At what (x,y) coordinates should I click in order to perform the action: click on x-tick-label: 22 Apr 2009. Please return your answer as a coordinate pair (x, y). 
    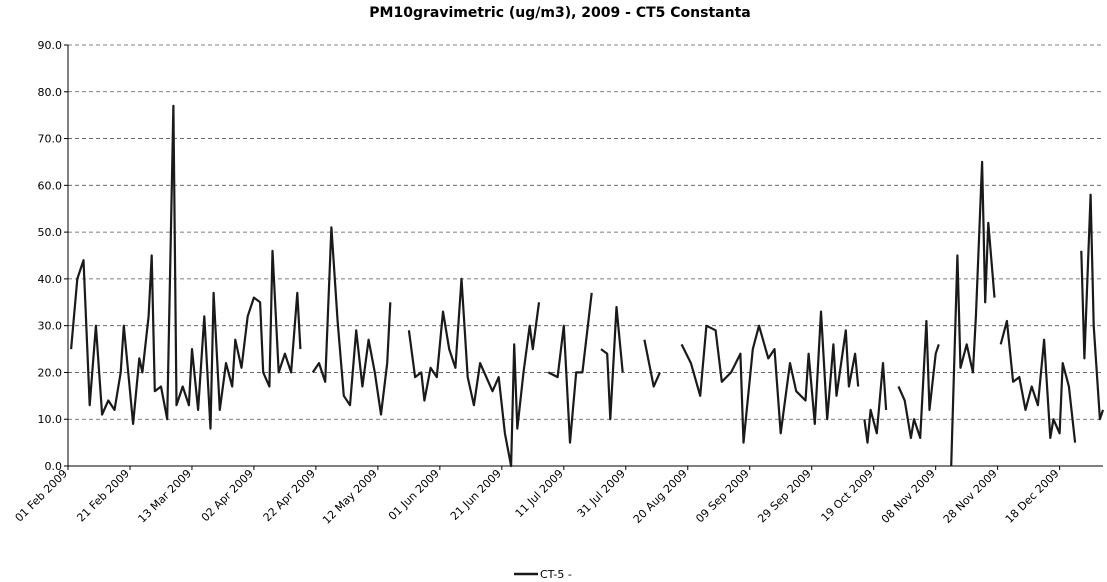
    Looking at the image, I should click on (289, 495).